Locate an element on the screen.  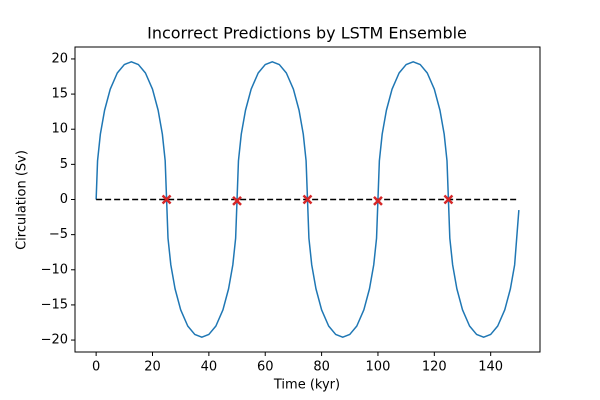
y-tick-label: 20 is located at coordinates (59, 58).